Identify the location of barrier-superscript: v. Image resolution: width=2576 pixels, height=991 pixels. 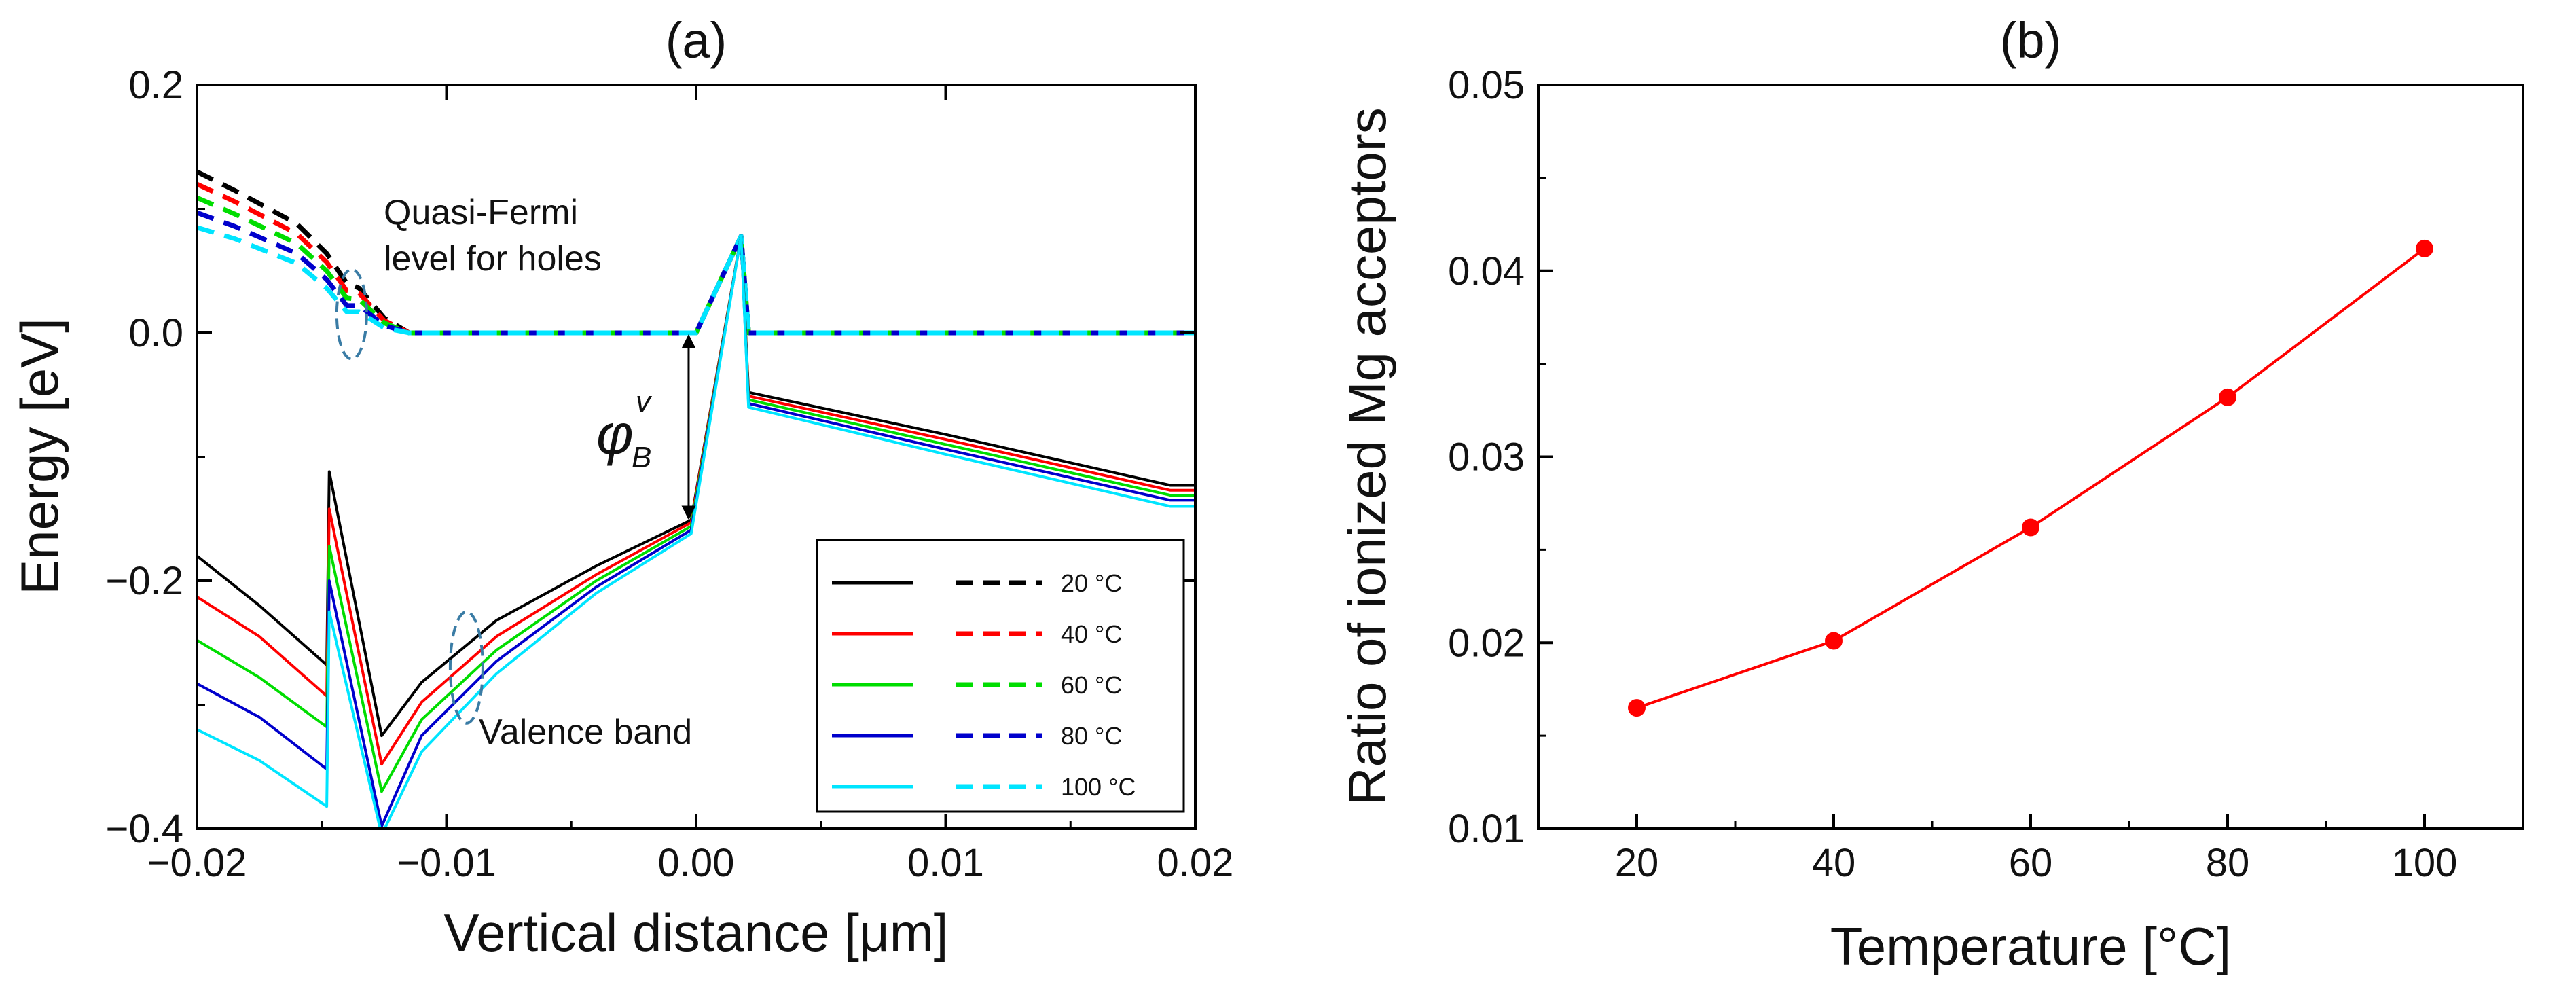
(644, 402).